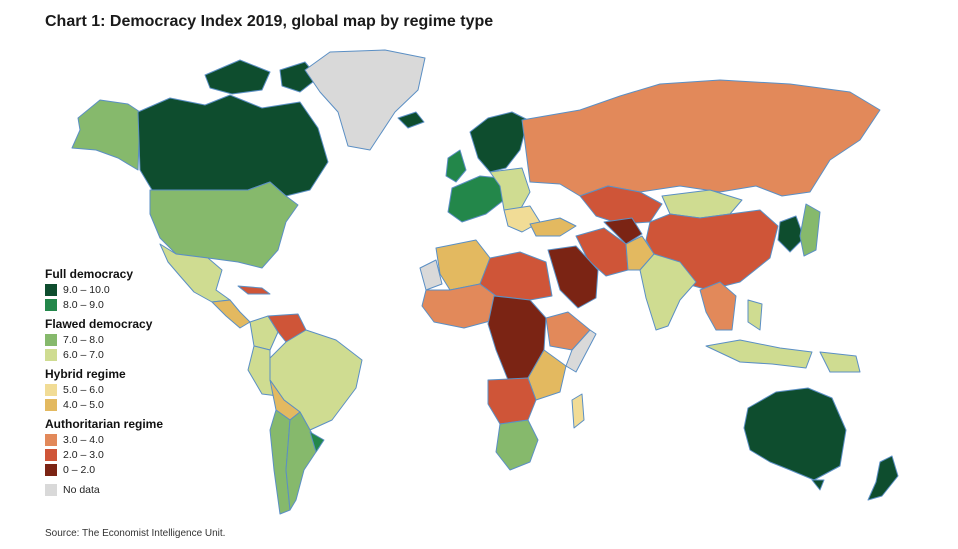  What do you see at coordinates (476, 199) in the screenshot?
I see `region-w-europe` at bounding box center [476, 199].